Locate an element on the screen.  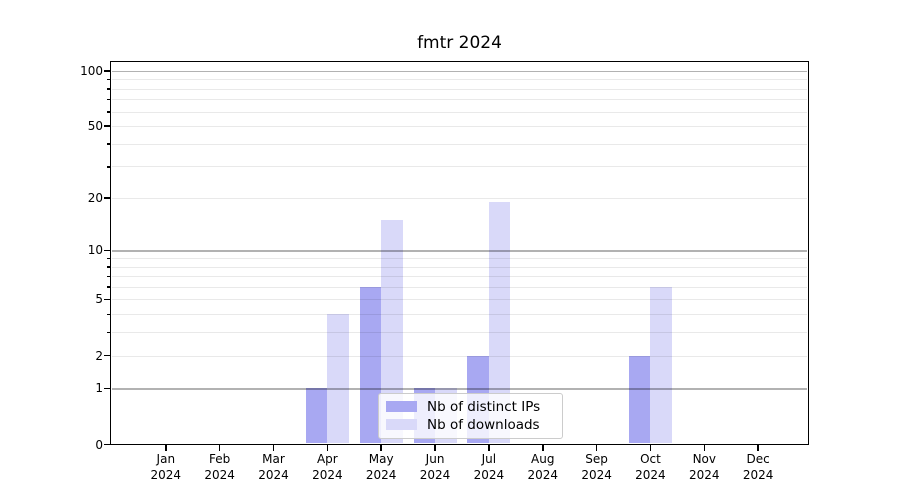
x-tick-month: Sep is located at coordinates (596, 459).